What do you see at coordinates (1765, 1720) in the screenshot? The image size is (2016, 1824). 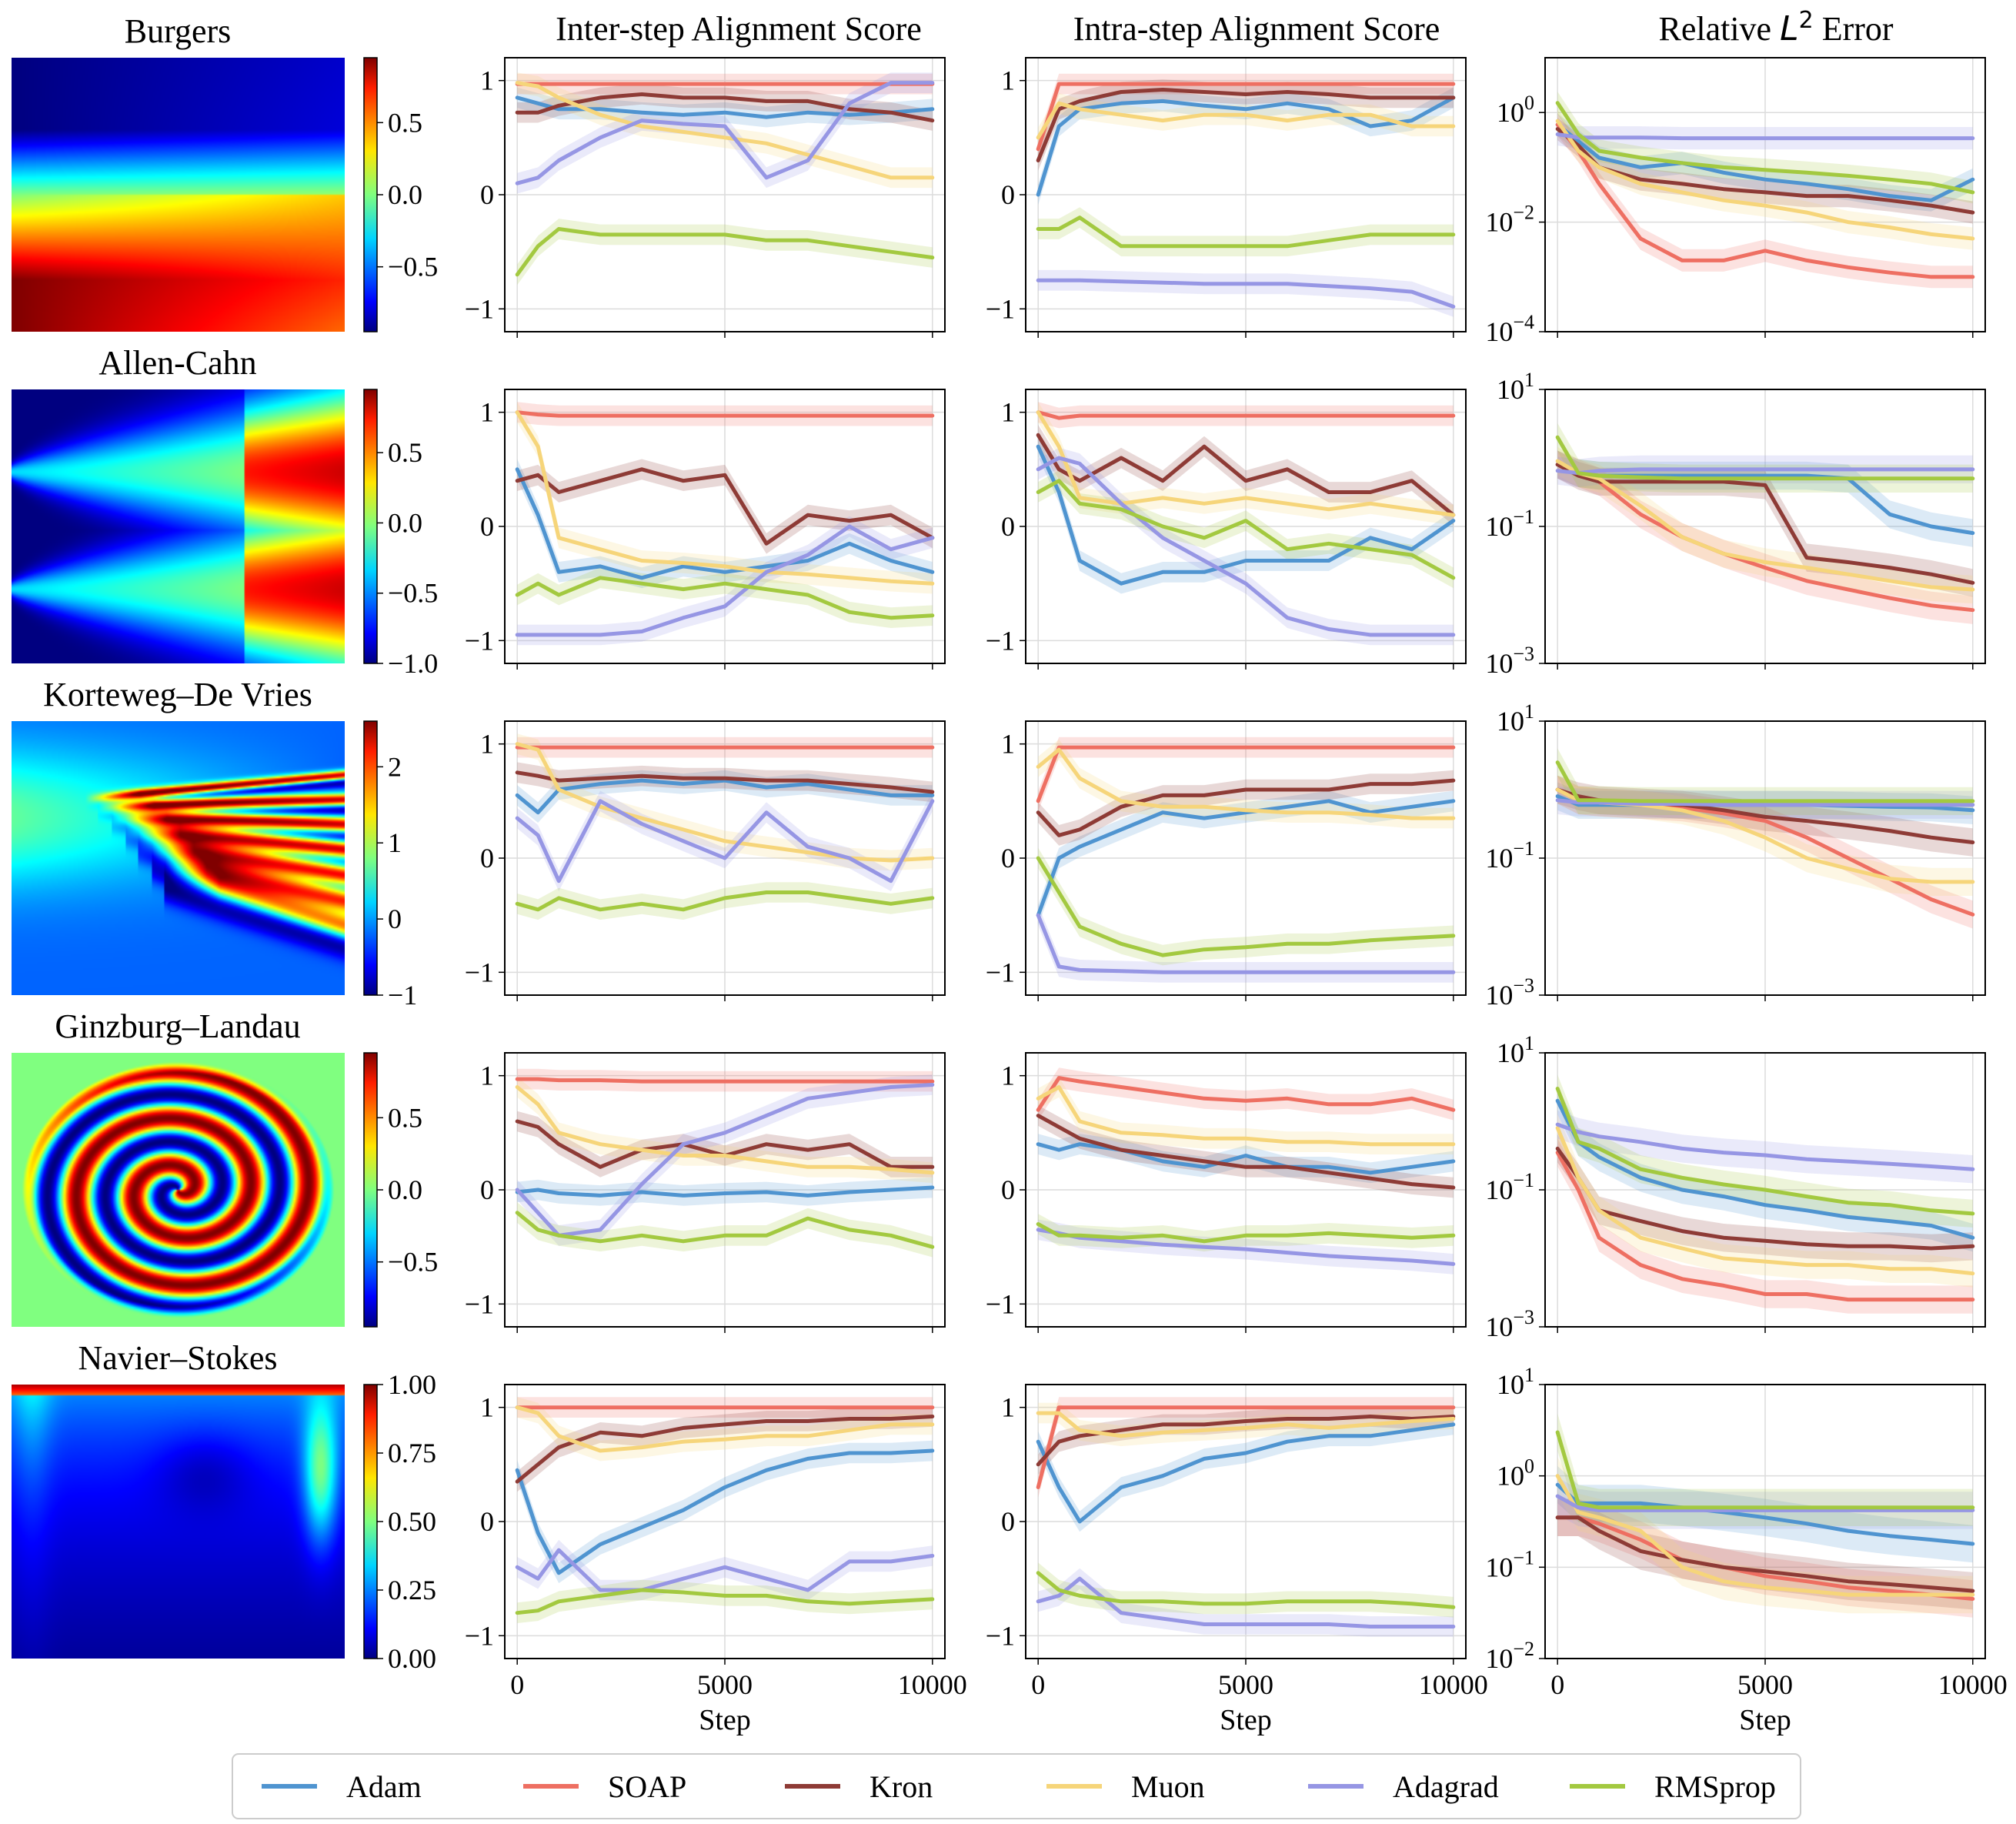 I see `x-axis-label: Step` at bounding box center [1765, 1720].